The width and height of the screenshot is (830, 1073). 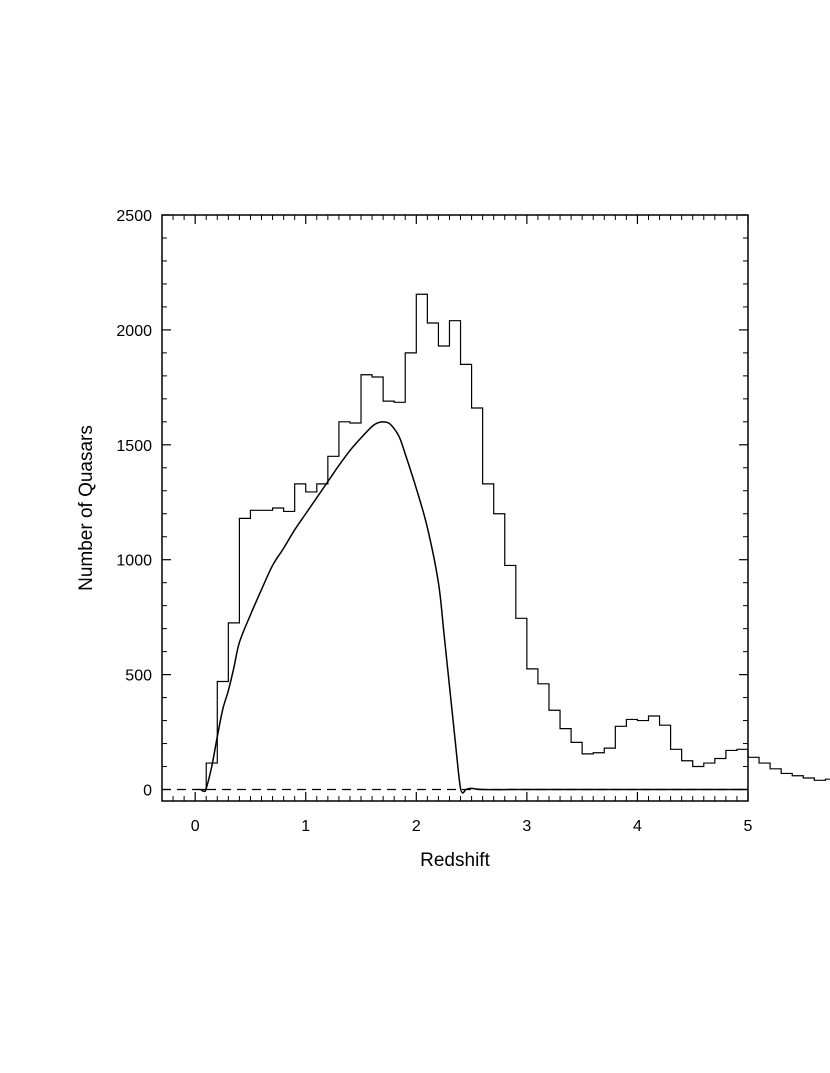 What do you see at coordinates (526, 826) in the screenshot?
I see `x-tick-label: 3` at bounding box center [526, 826].